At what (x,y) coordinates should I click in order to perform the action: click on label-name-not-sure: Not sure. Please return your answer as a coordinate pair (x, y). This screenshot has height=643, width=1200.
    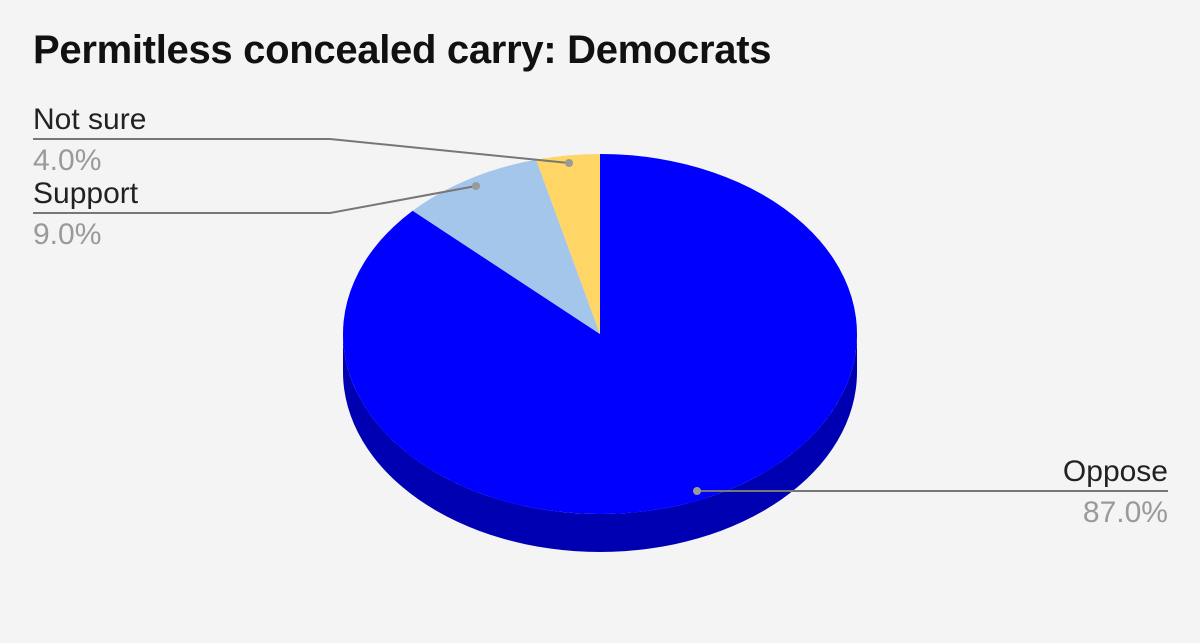
    Looking at the image, I should click on (89, 119).